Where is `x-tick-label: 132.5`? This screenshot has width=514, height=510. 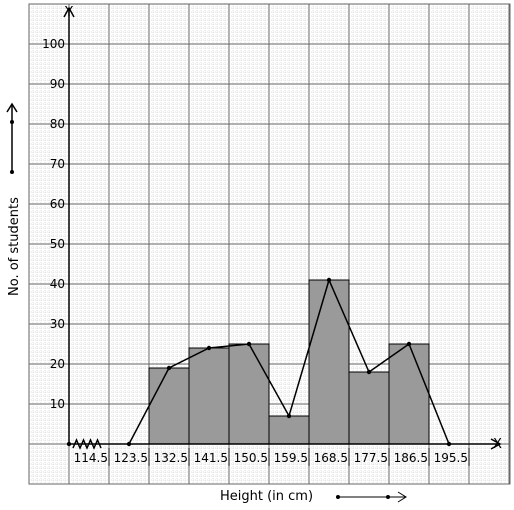 x-tick-label: 132.5 is located at coordinates (171, 458).